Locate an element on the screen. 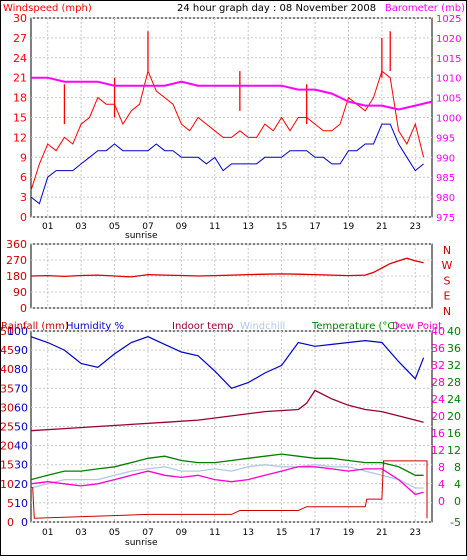  y-tick-label-left: 9 is located at coordinates (23, 157).